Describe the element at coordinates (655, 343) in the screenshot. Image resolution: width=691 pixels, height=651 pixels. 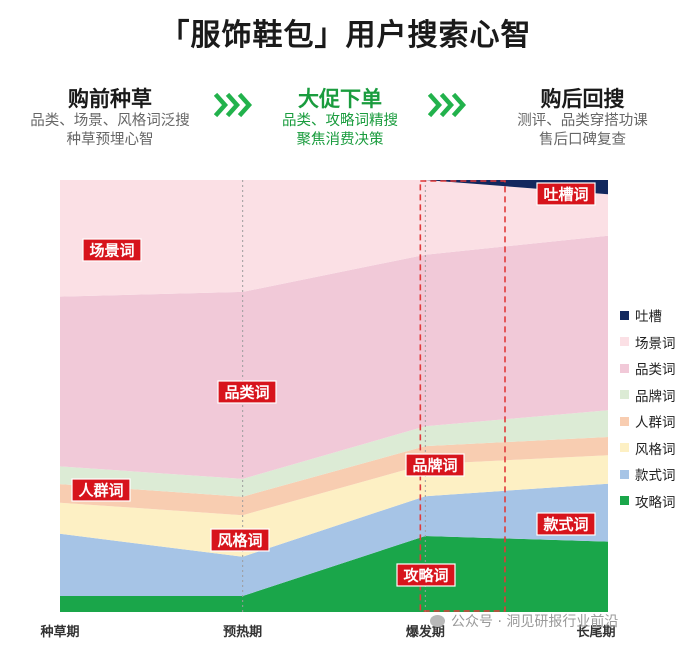
I see `legend-label: 场景词` at that location.